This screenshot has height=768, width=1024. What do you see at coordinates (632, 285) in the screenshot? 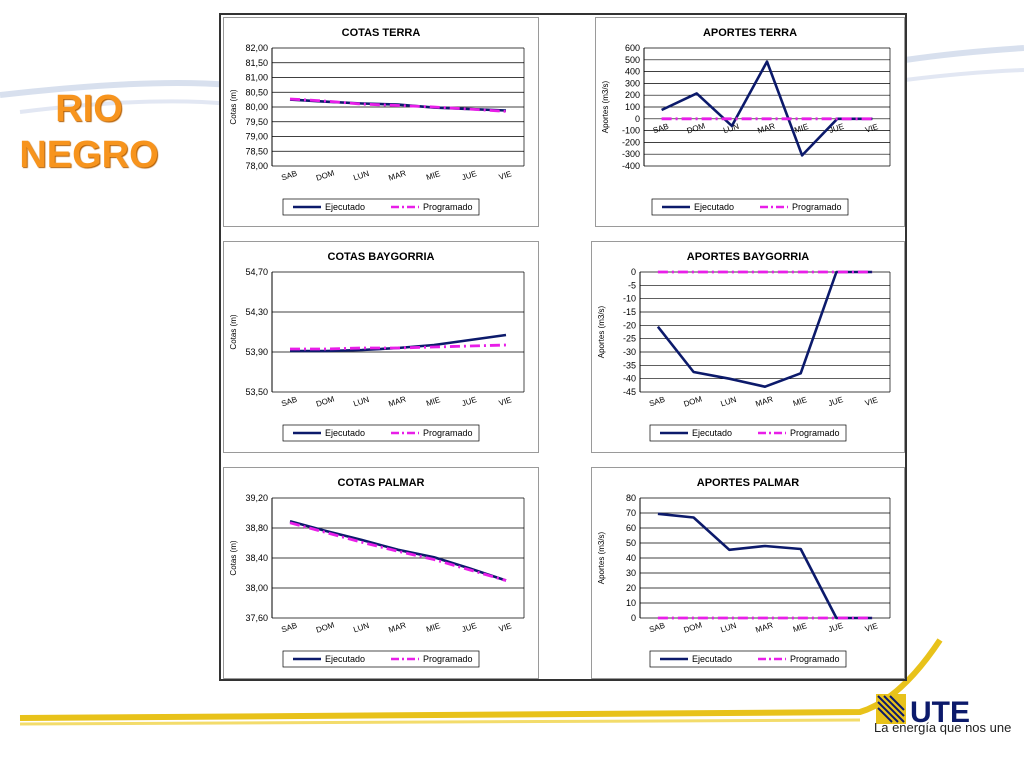
I see `y-tick-label: -5` at bounding box center [632, 285].